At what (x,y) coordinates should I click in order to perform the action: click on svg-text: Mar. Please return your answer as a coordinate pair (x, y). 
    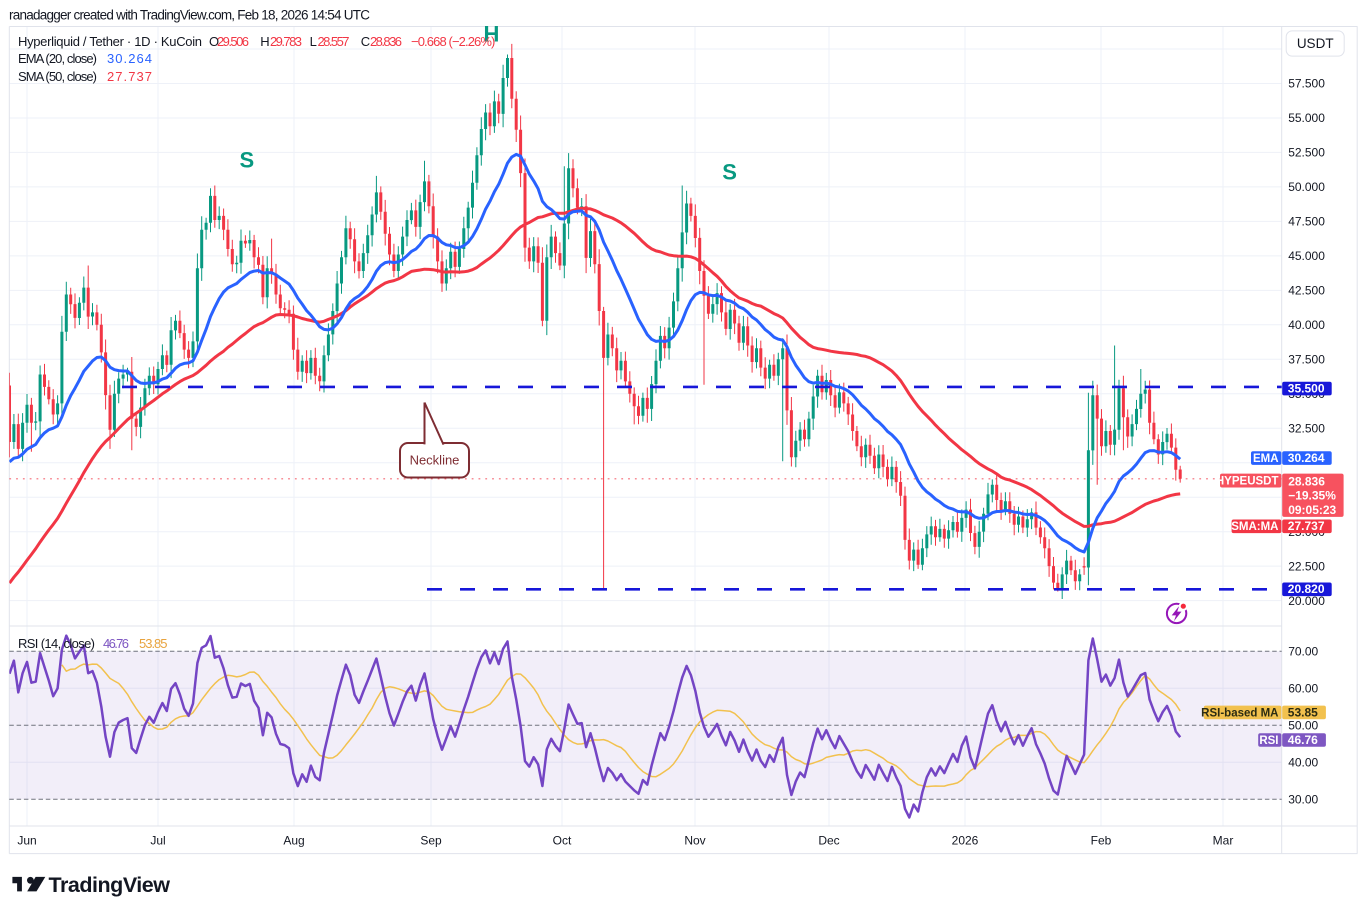
    Looking at the image, I should click on (1223, 841).